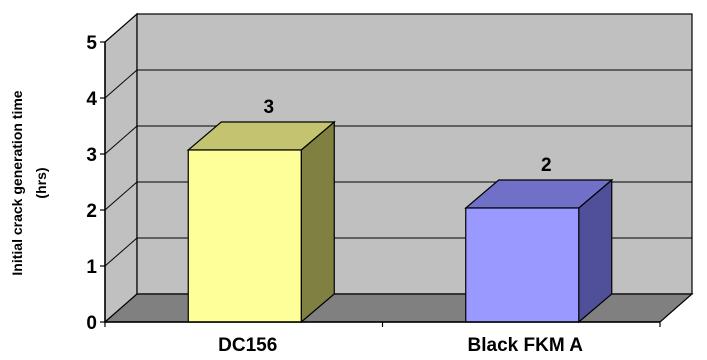 This screenshot has height=360, width=707. Describe the element at coordinates (17, 182) in the screenshot. I see `y-axis-title-line: Initial crack generation time` at that location.